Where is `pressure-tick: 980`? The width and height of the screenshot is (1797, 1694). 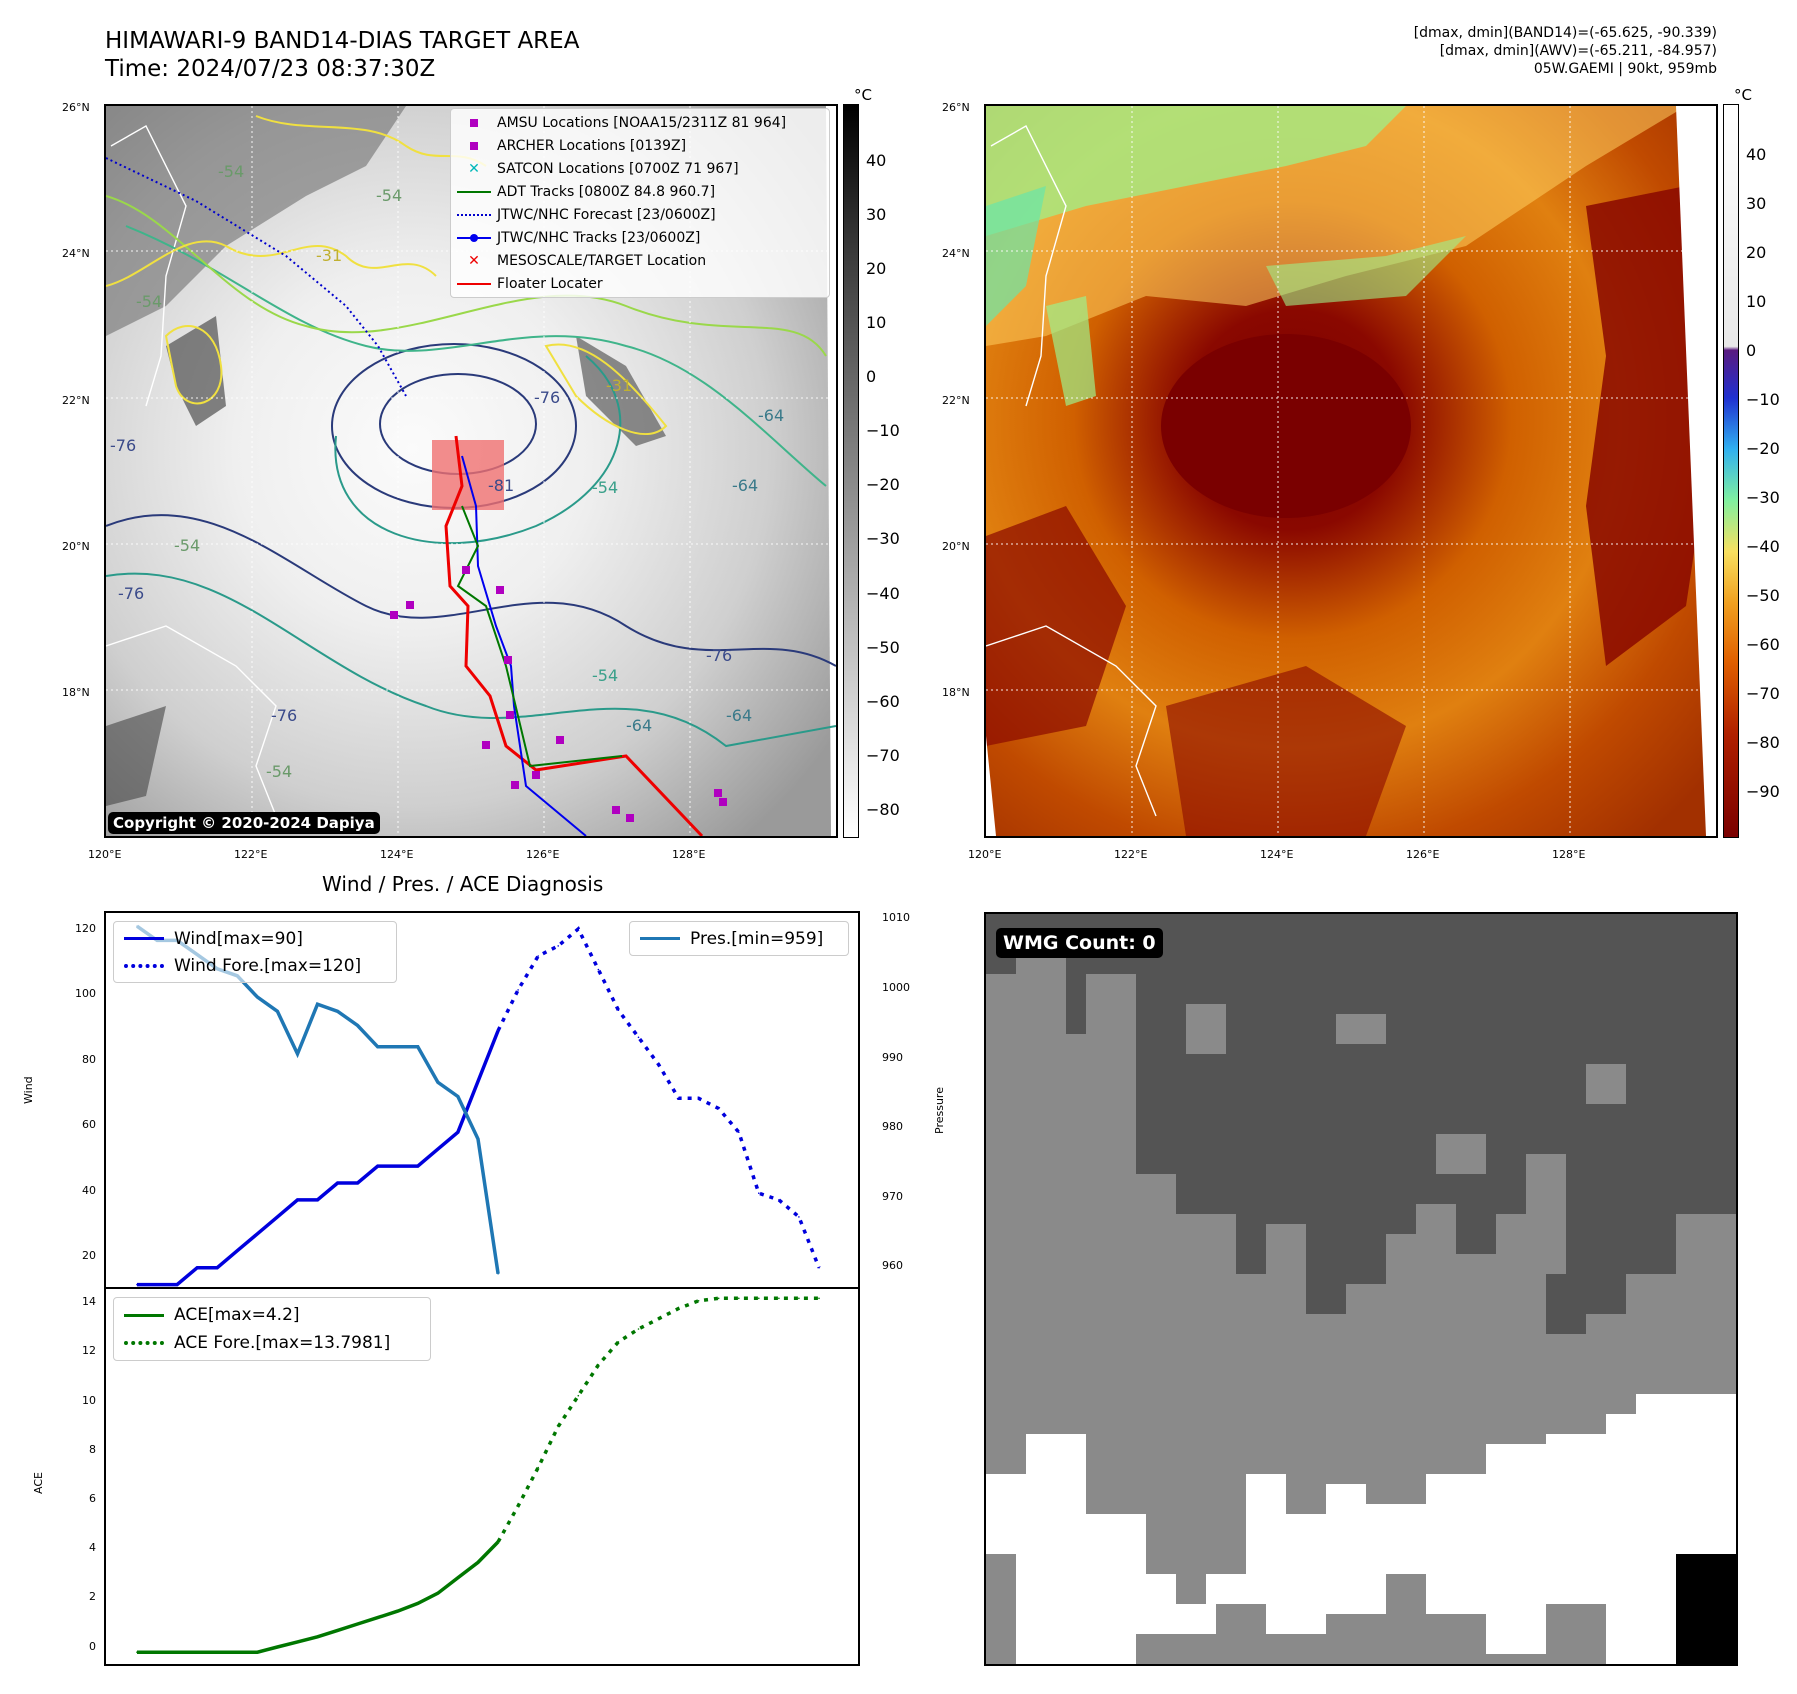
pressure-tick: 980 is located at coordinates (892, 1126).